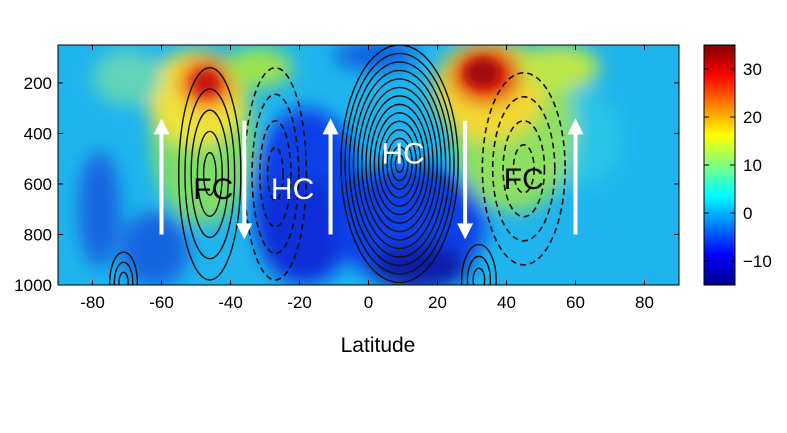 The image size is (787, 433). What do you see at coordinates (738, 165) in the screenshot?
I see `colorbar-axis: −10 0 10 20 30` at bounding box center [738, 165].